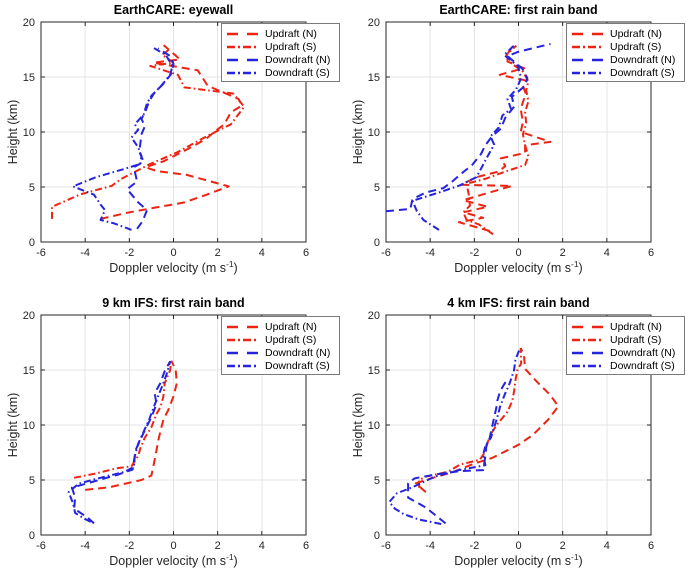  Describe the element at coordinates (518, 10) in the screenshot. I see `chart-title: EarthCARE: first rain band` at that location.